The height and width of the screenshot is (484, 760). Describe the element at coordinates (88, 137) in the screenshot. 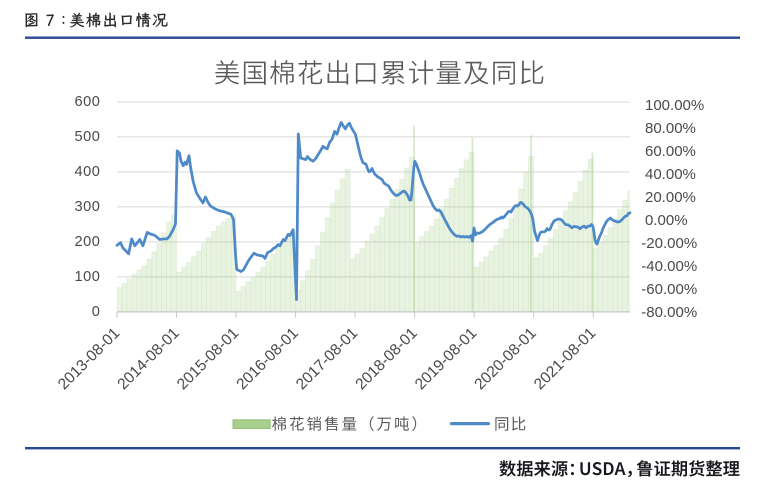

I see `svg-text: 500` at that location.